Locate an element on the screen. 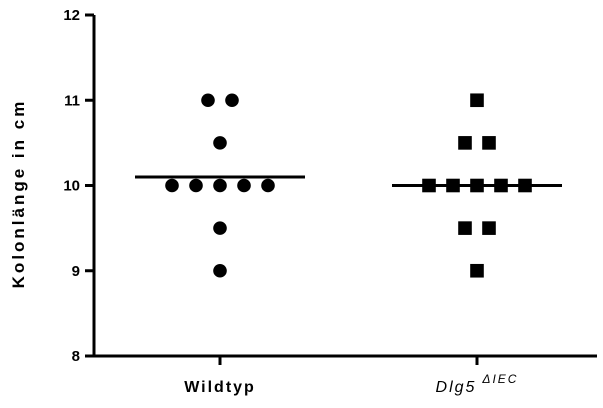 The image size is (603, 408). x-ticks is located at coordinates (348, 360).